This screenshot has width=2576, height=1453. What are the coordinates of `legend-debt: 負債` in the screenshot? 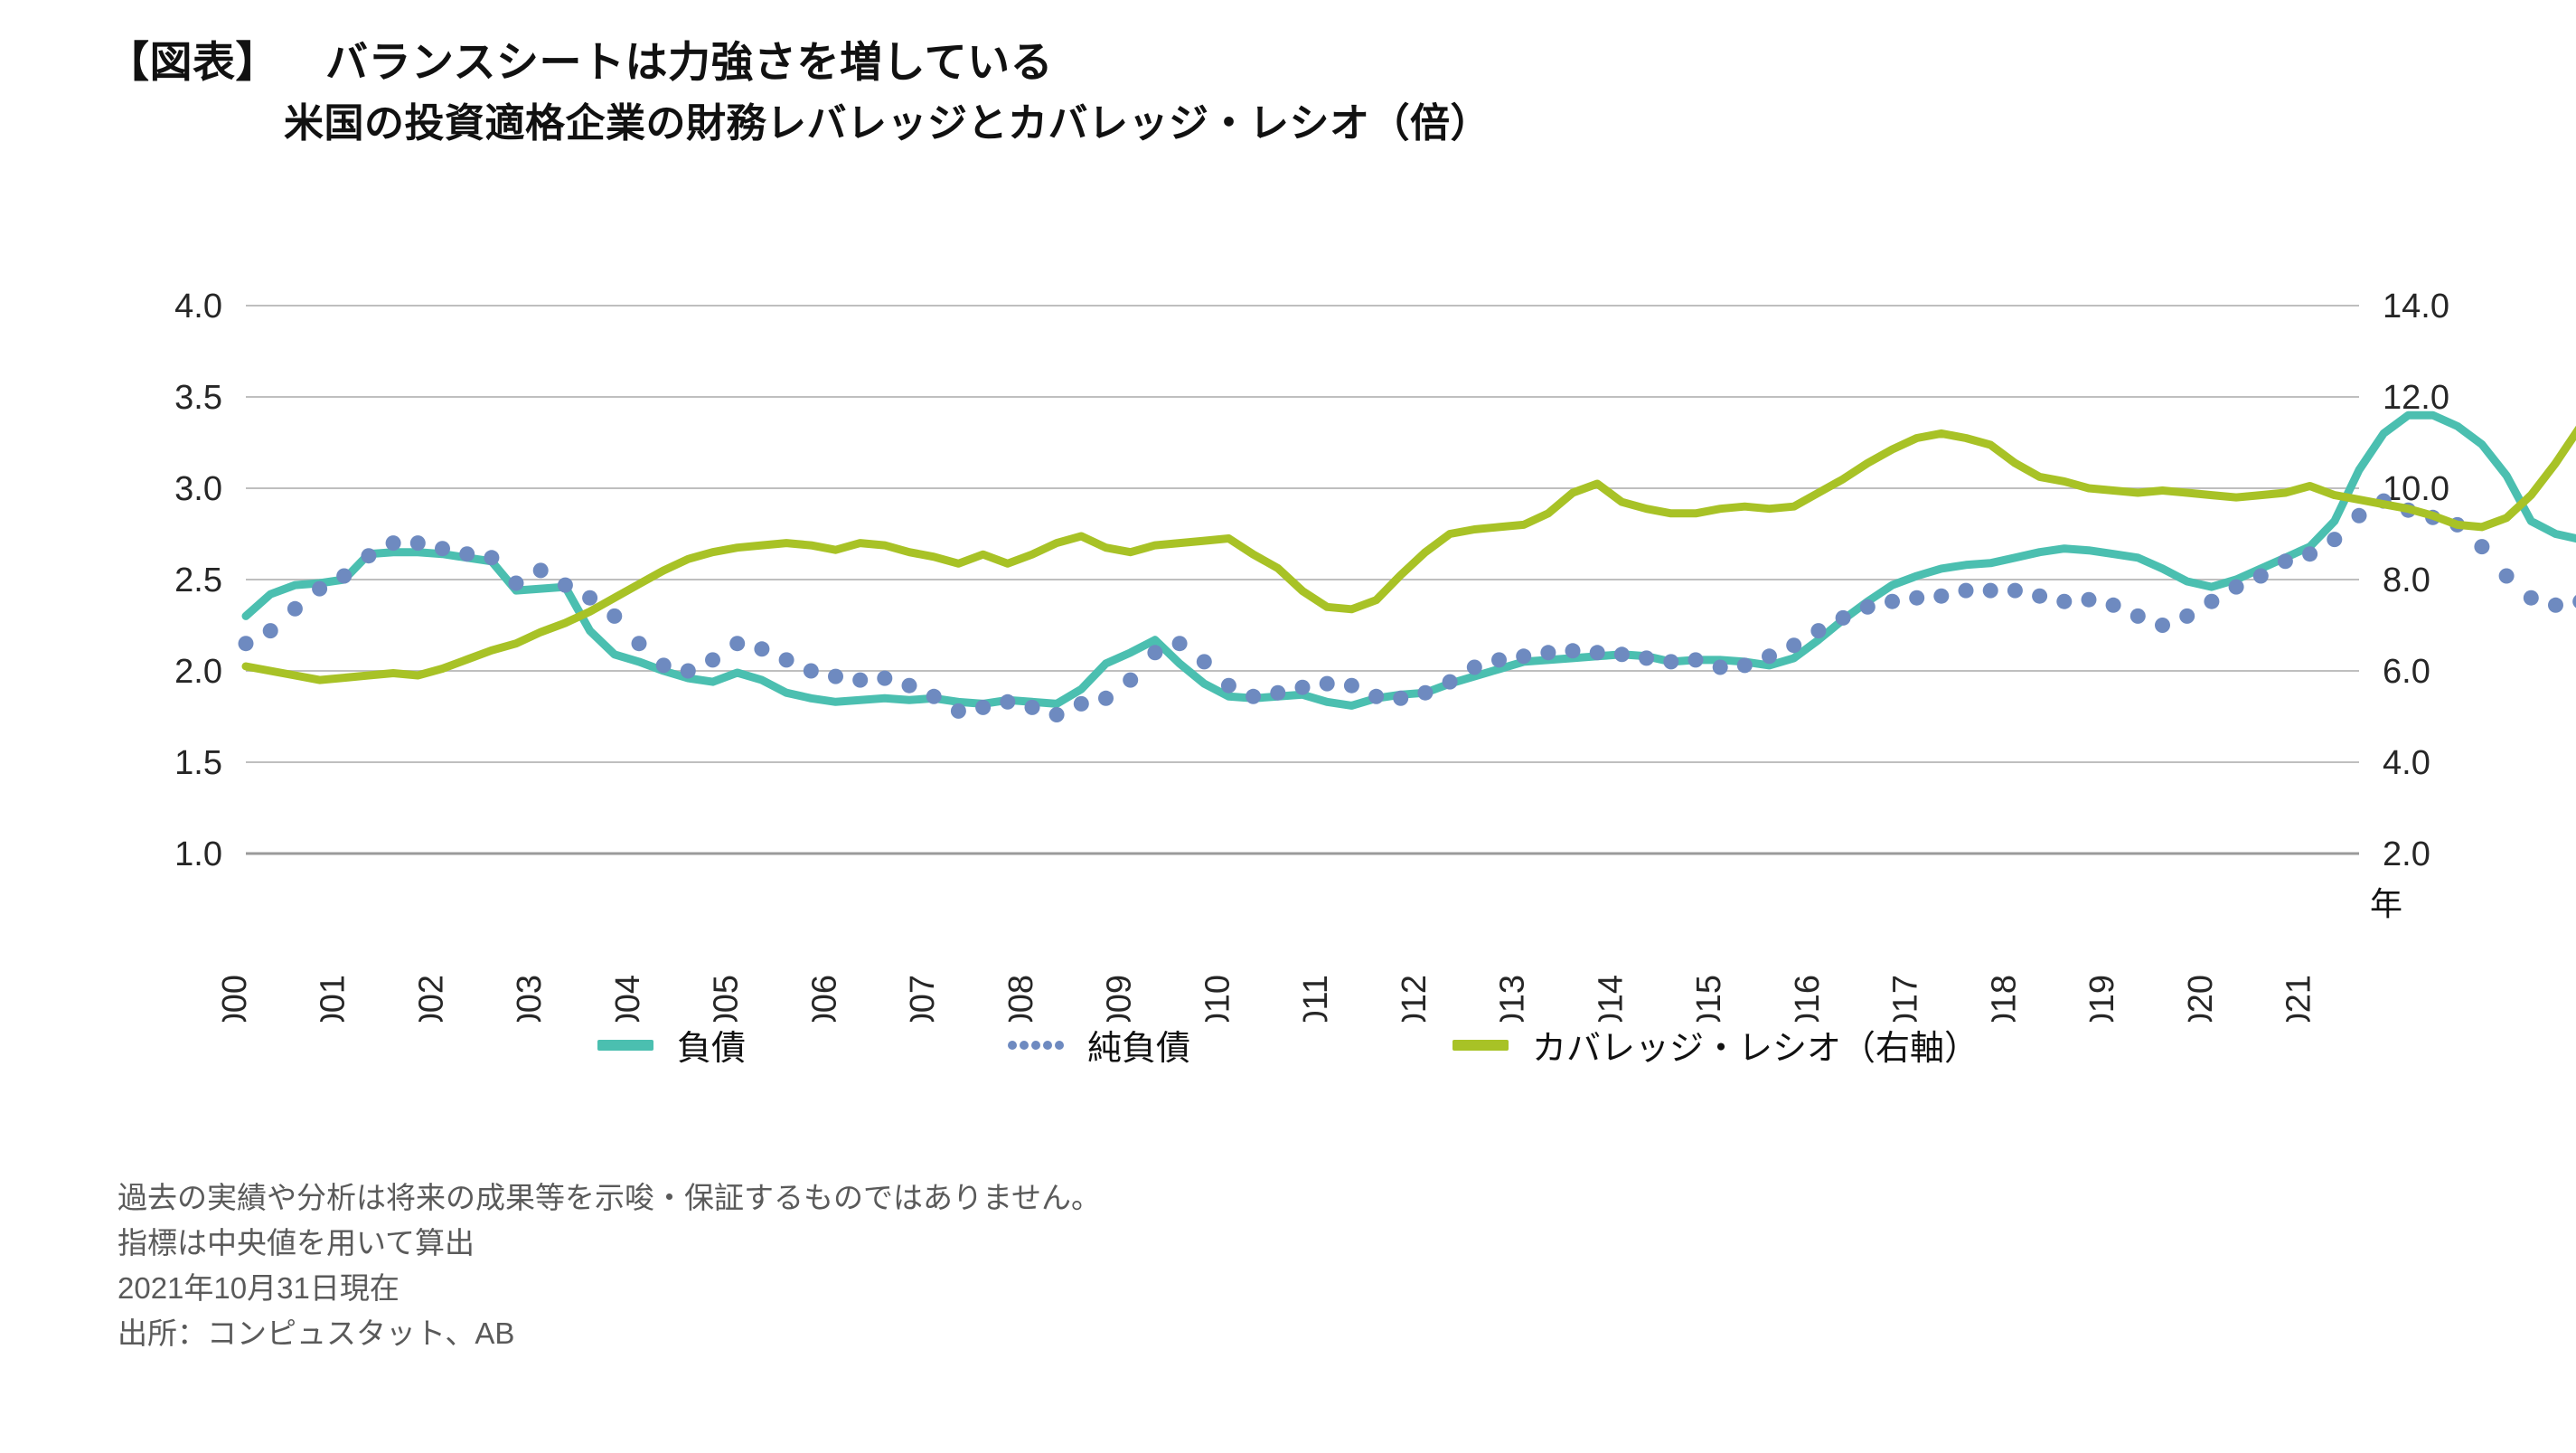 It's located at (672, 1045).